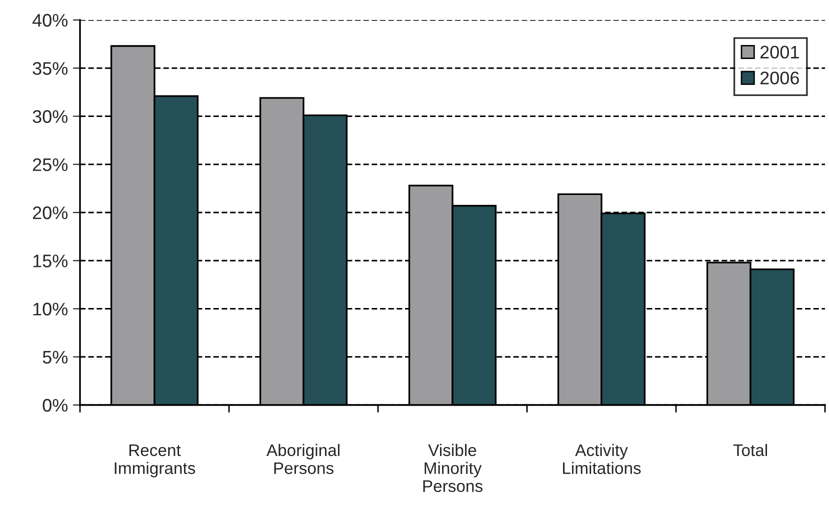  I want to click on y-tick-label: 40%, so click(50, 20).